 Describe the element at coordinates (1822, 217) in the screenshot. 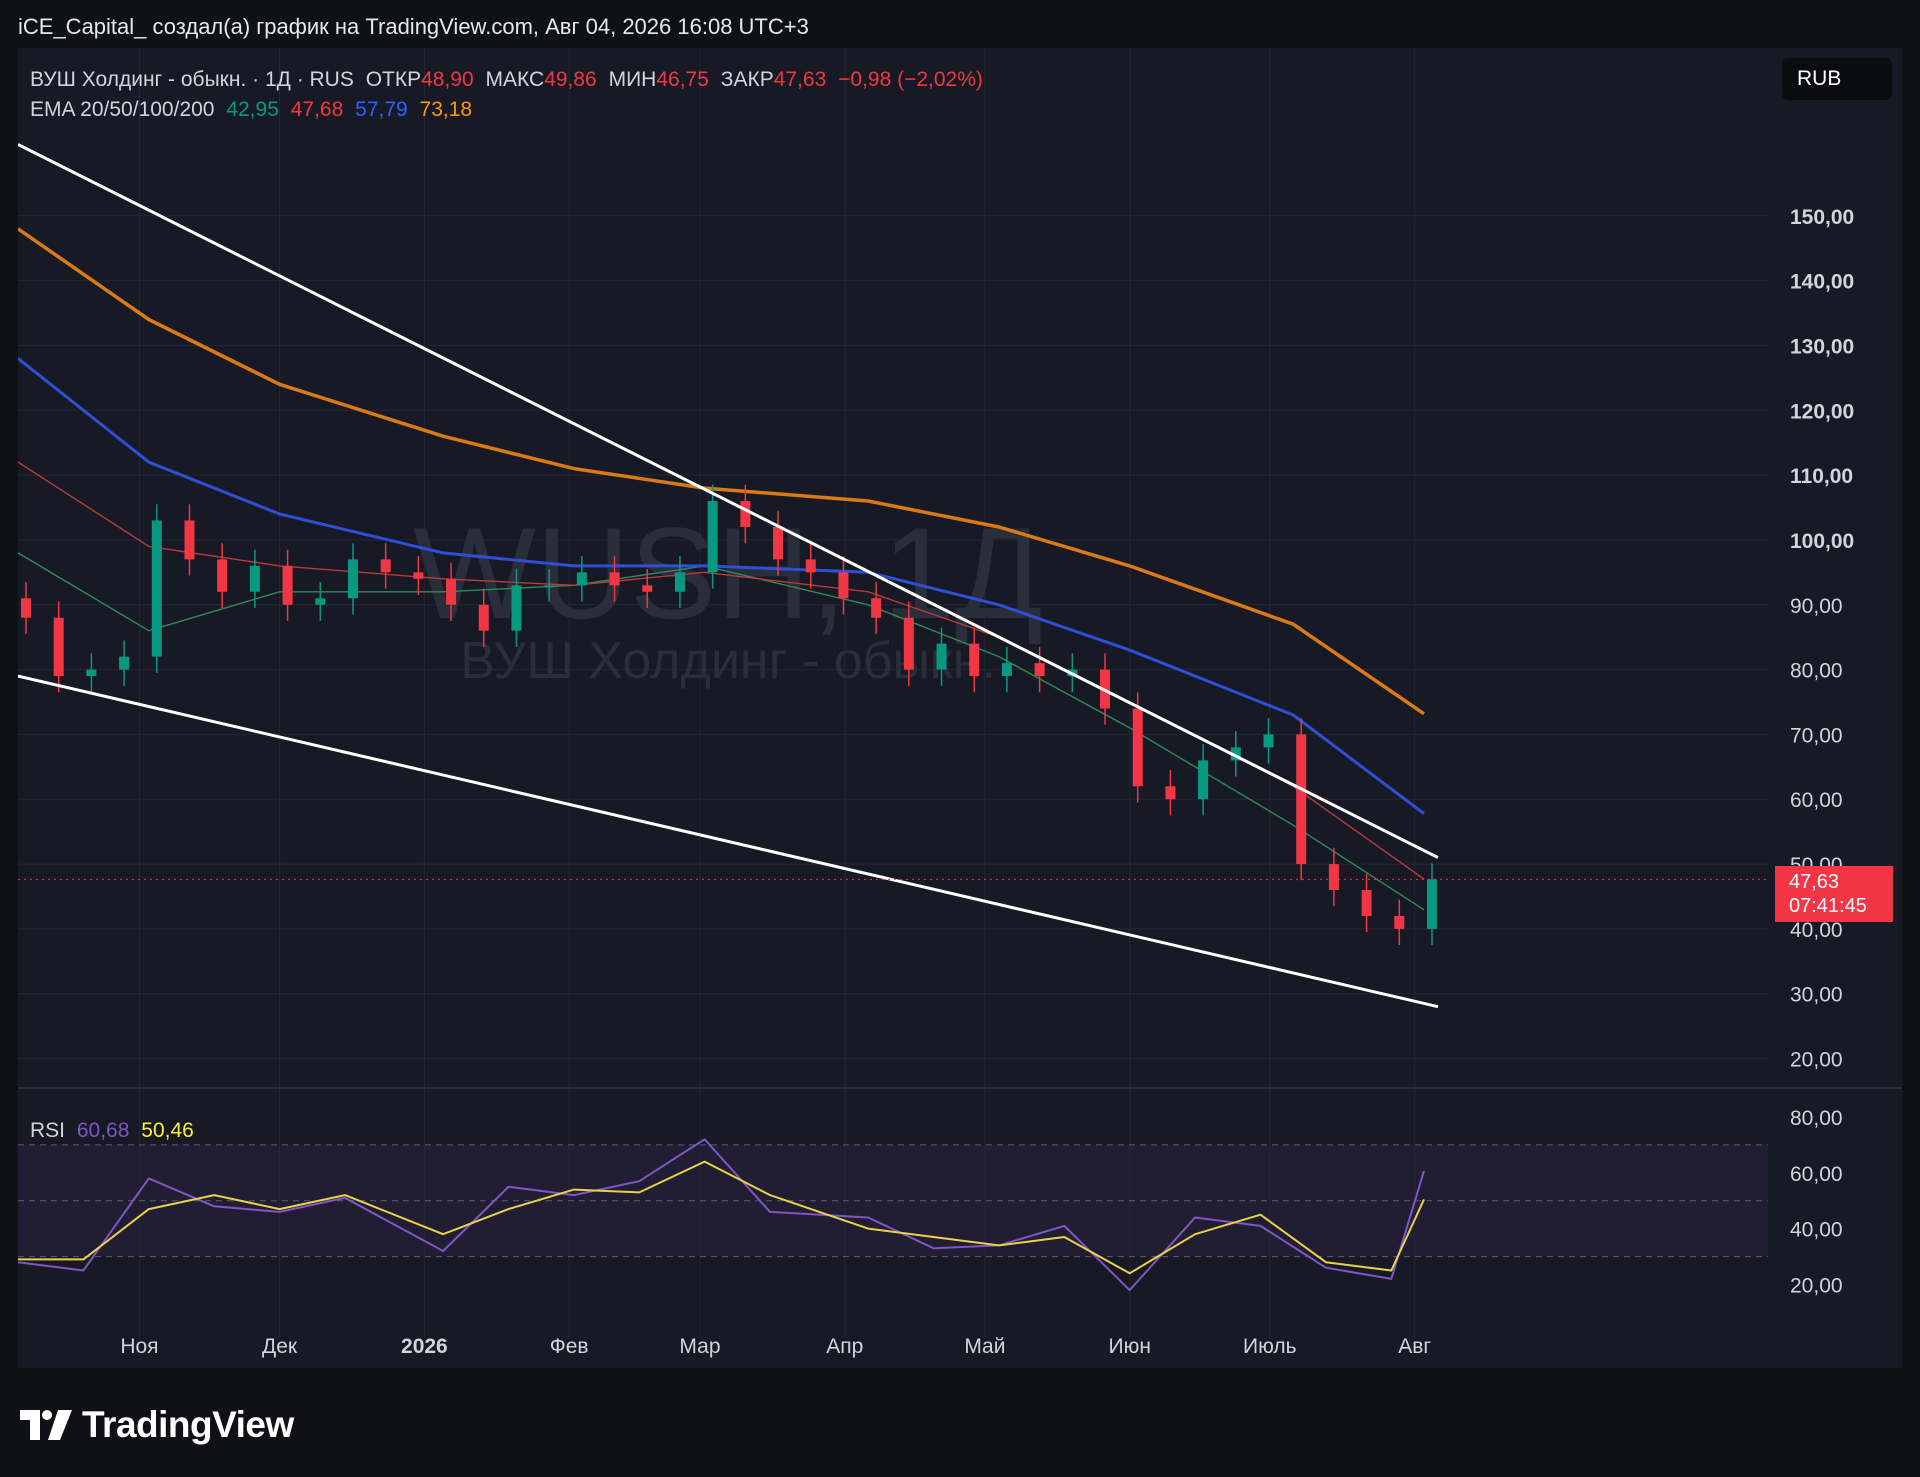

I see `y-tick-label: 150,00` at that location.